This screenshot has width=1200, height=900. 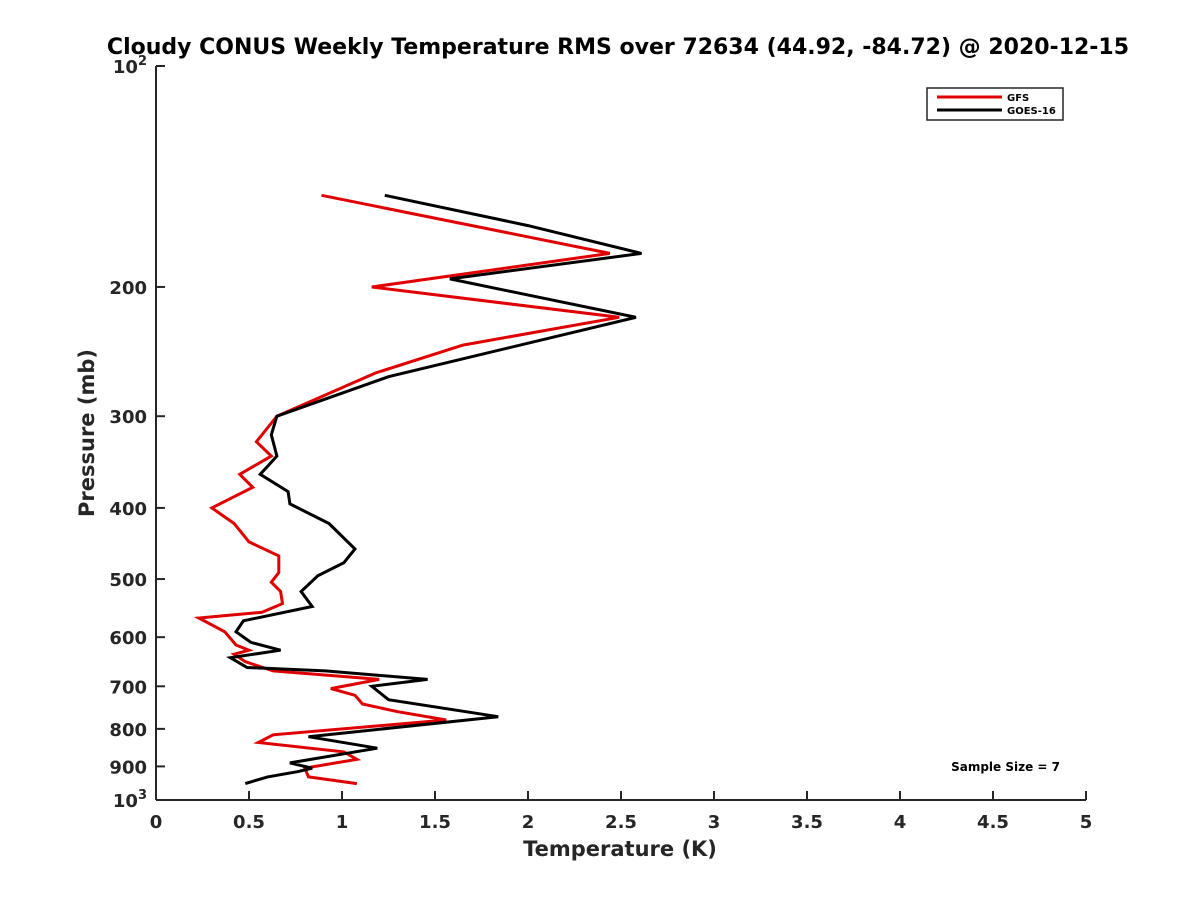 I want to click on legend: GFS GOES-16, so click(x=995, y=104).